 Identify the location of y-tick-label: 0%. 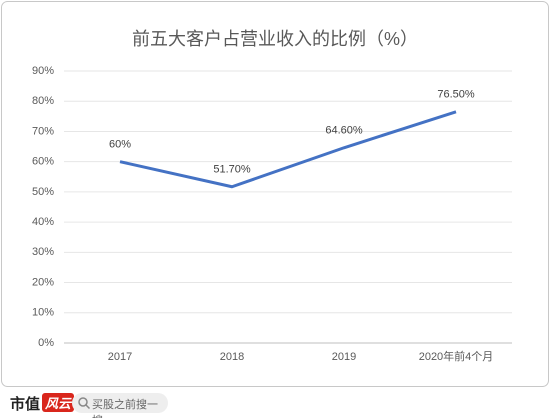
(46, 343).